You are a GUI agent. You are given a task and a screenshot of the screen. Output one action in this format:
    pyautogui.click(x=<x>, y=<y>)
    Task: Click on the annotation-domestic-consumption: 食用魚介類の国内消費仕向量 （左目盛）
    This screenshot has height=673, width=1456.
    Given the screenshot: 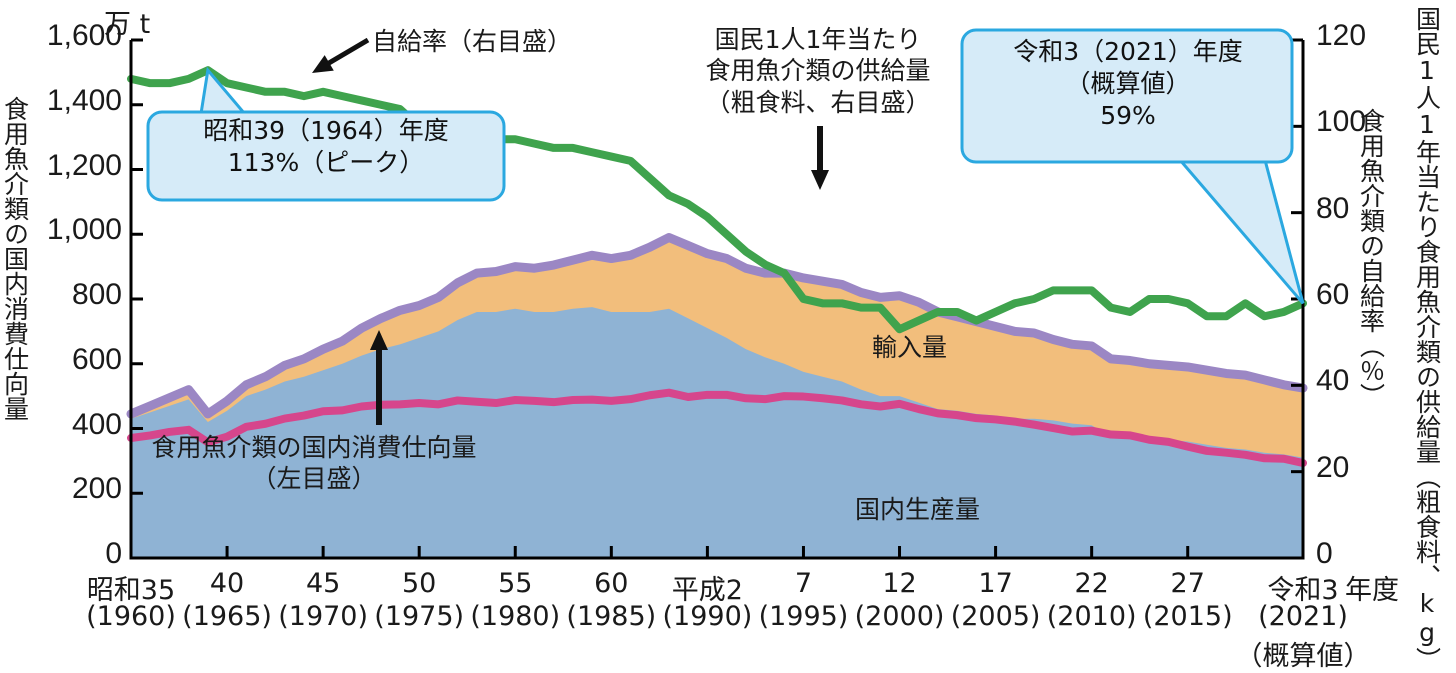 What is the action you would take?
    pyautogui.click(x=314, y=463)
    